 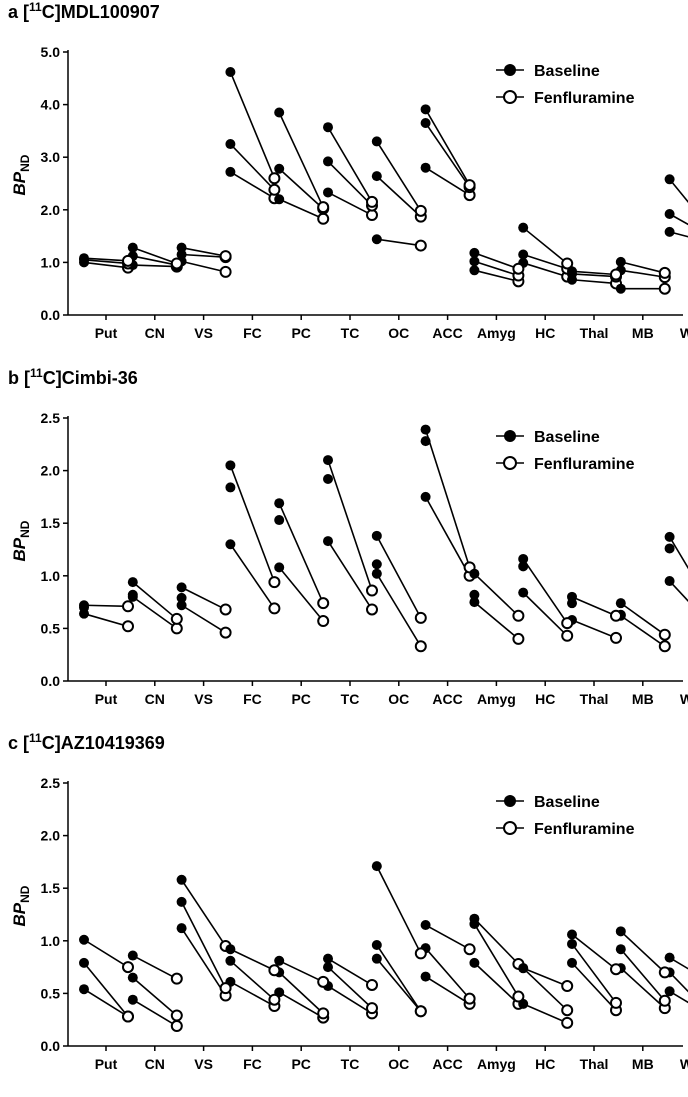 I want to click on y-tick-label: 5.0, so click(x=51, y=52).